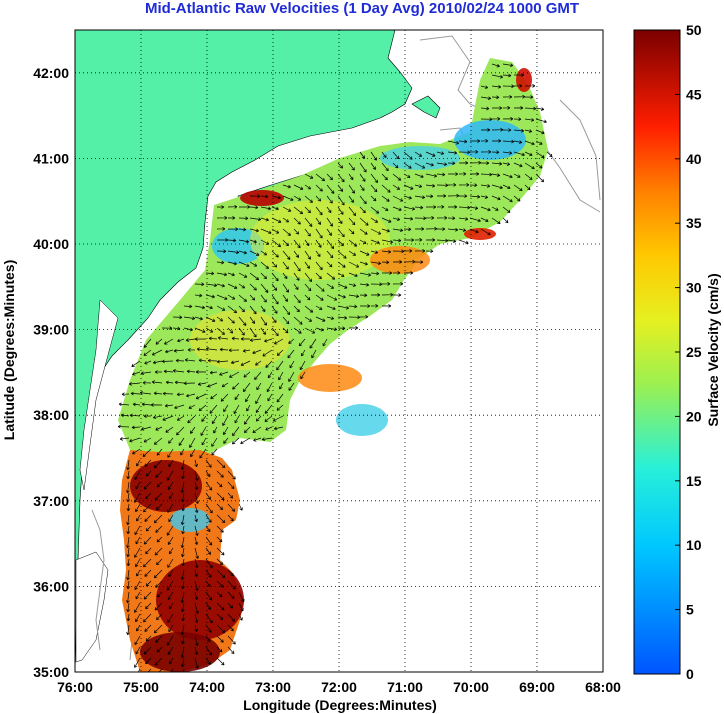 The height and width of the screenshot is (714, 724). I want to click on x-tick-label: 69:00, so click(537, 687).